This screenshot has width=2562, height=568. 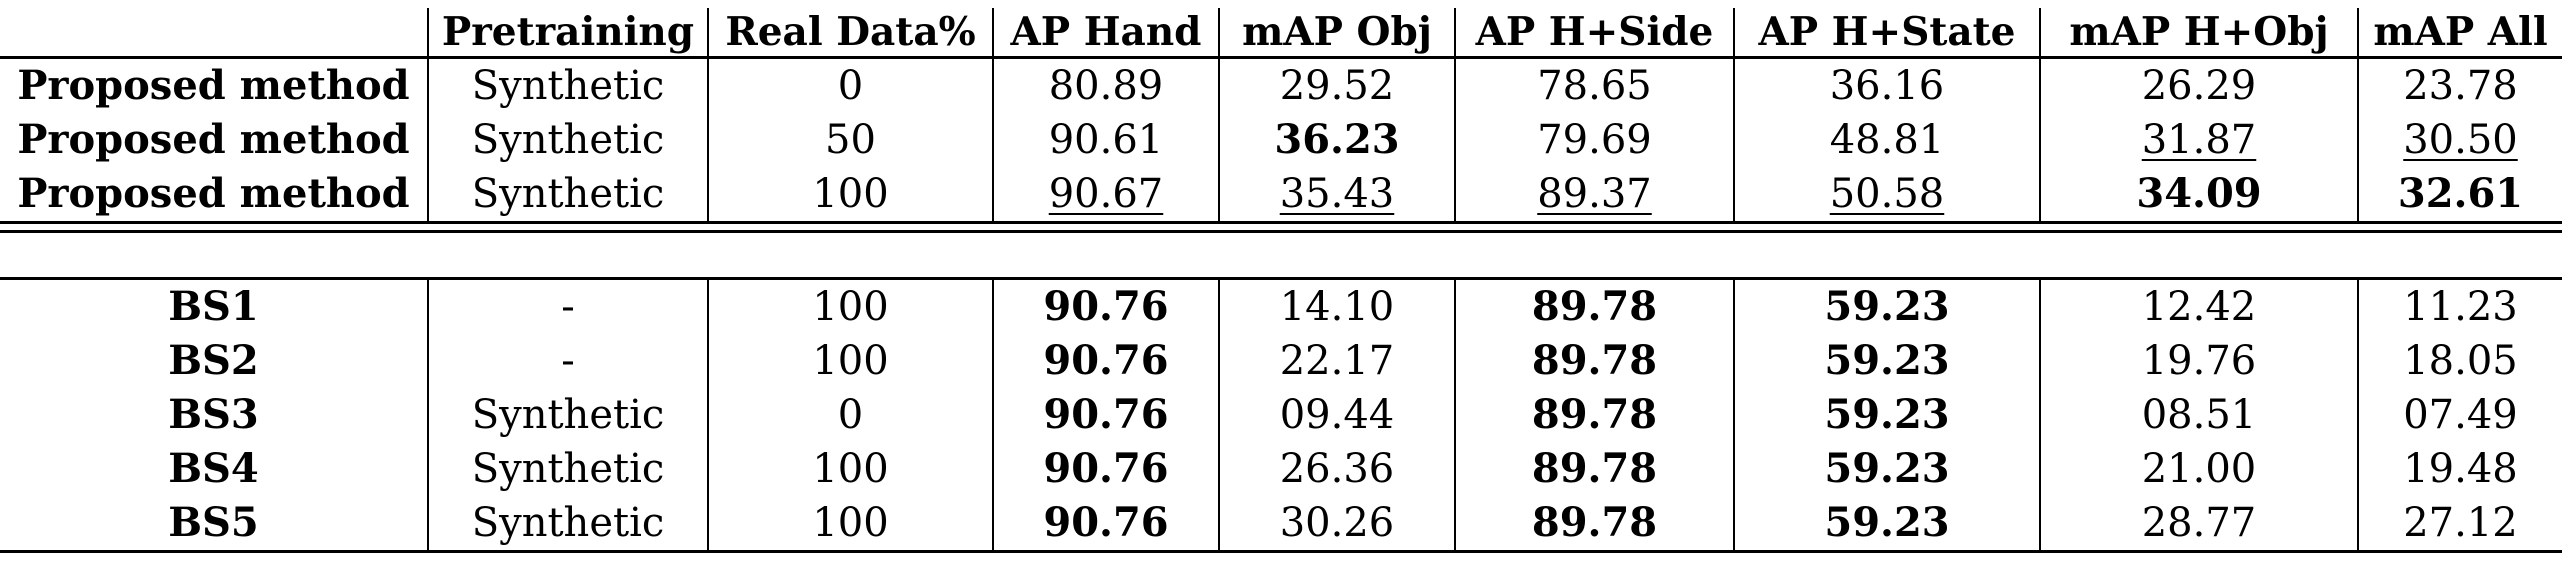 I want to click on map-hobj-cell: 21.00, so click(x=2198, y=469).